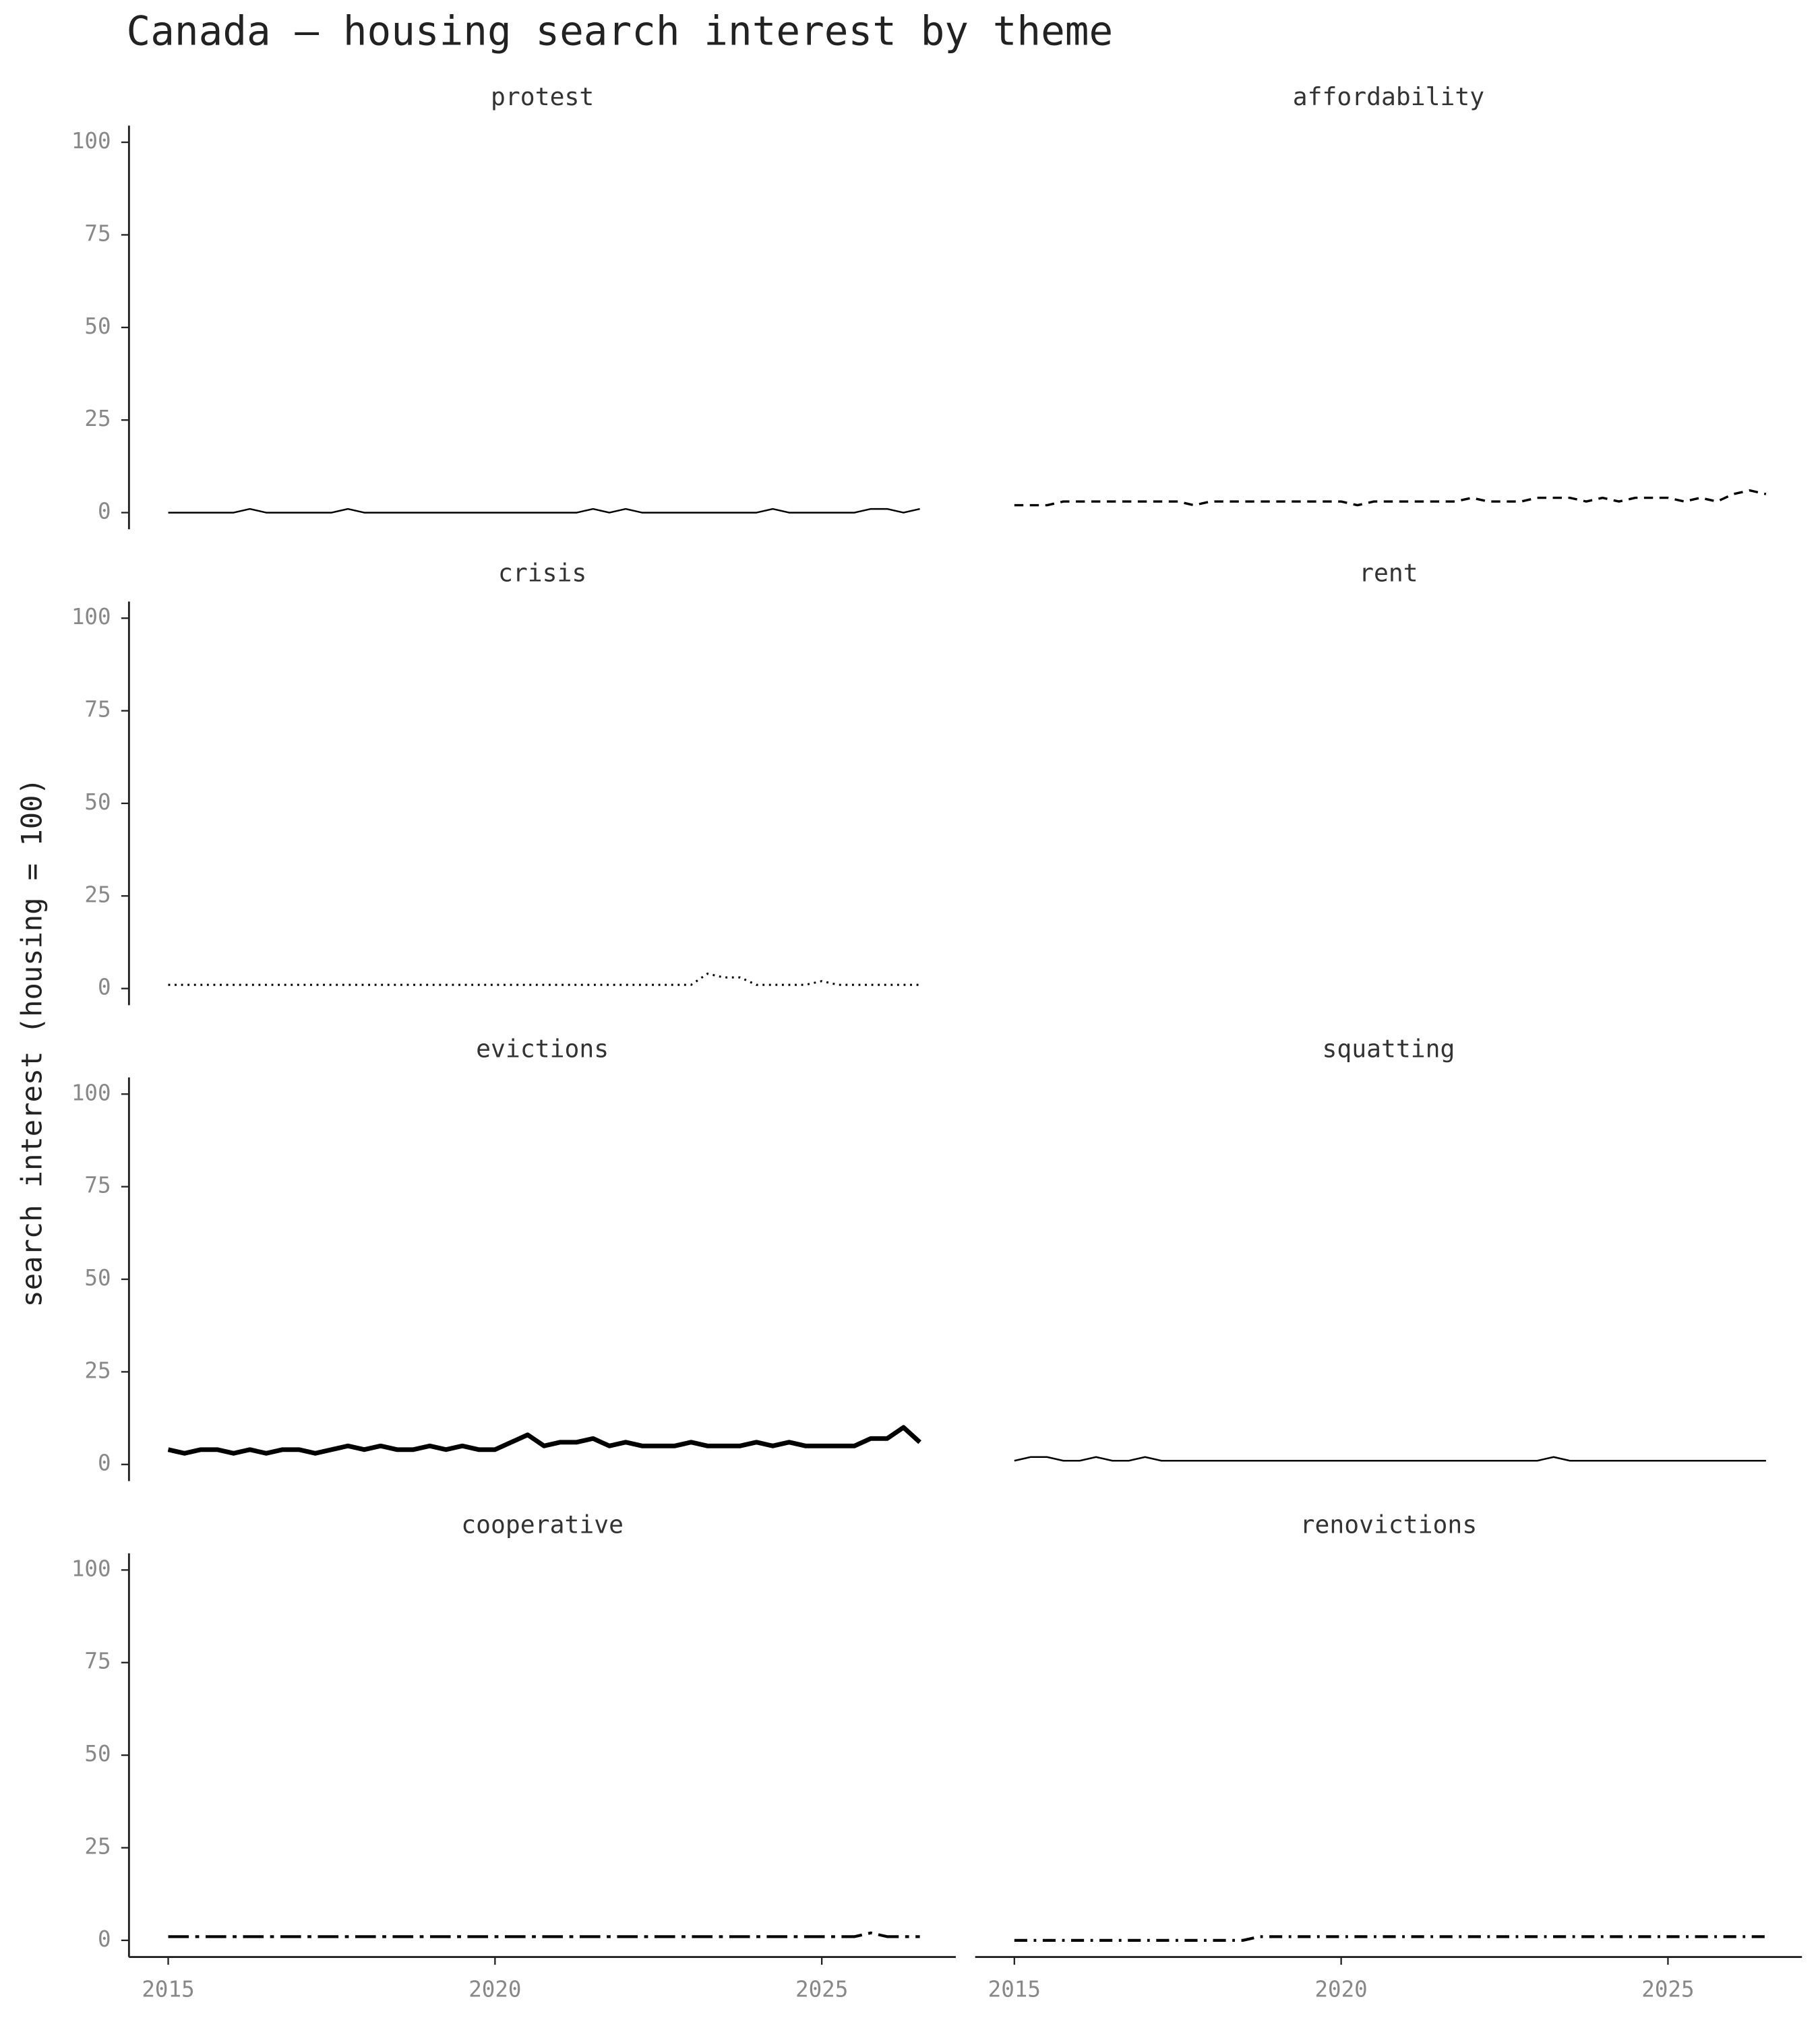  Describe the element at coordinates (1389, 1525) in the screenshot. I see `panel-title: renovictions` at that location.